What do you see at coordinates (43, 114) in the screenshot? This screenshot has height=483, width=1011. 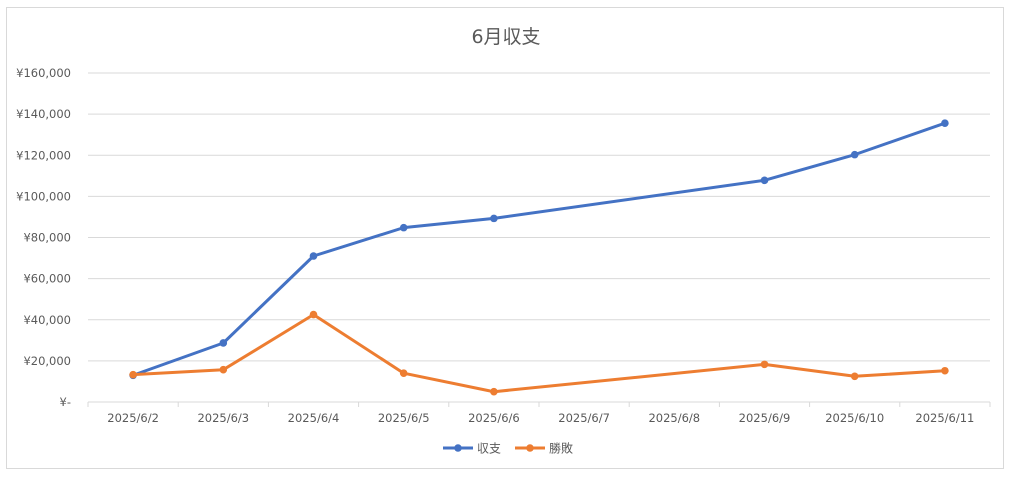 I see `y-tick-label: ¥140,000` at bounding box center [43, 114].